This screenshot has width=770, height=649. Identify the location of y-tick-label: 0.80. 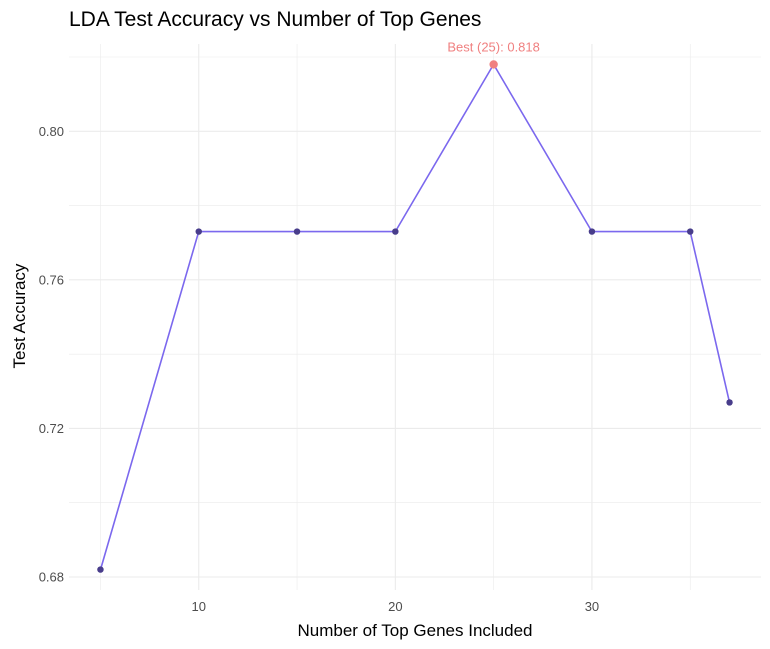
(51, 131).